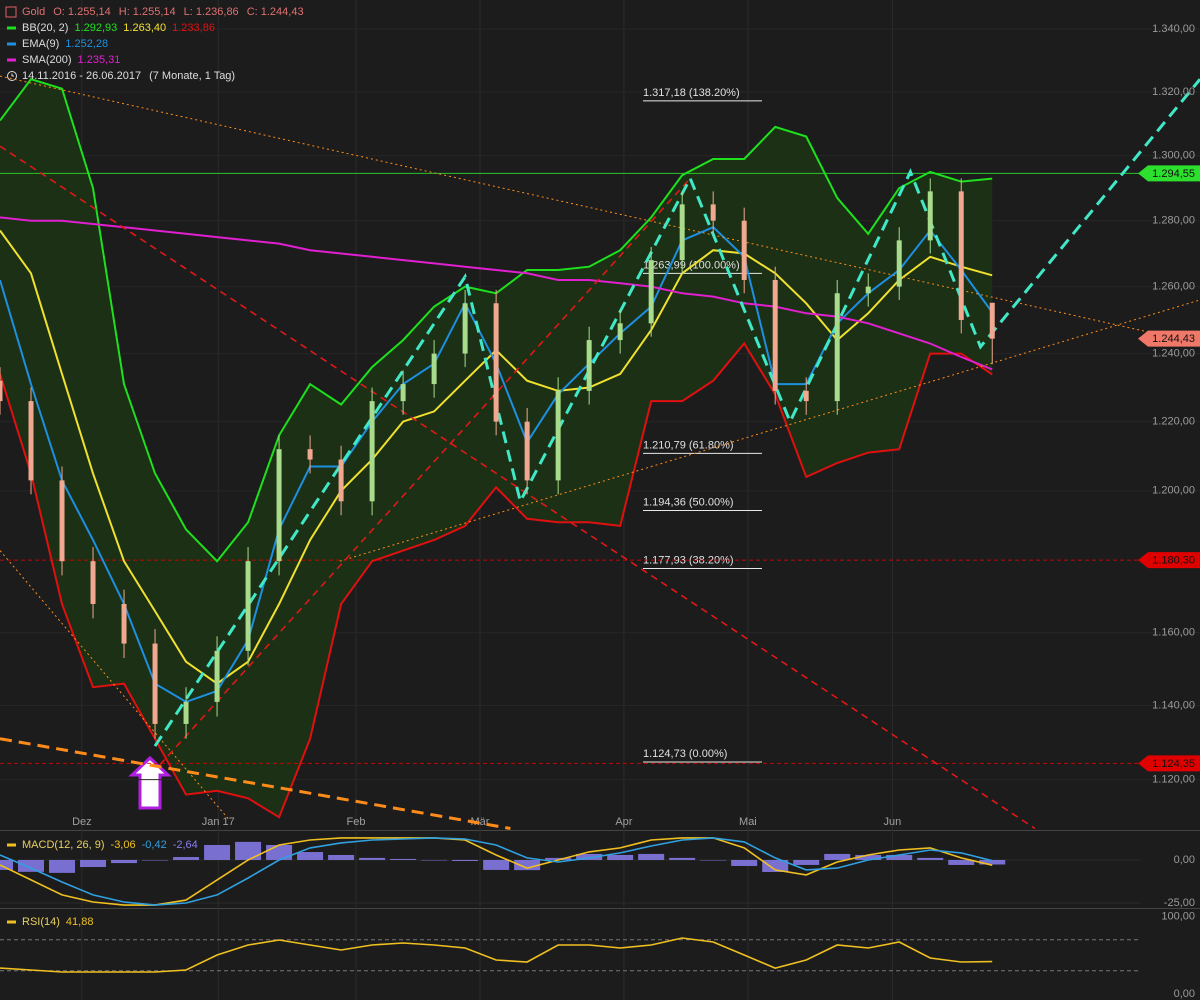 The image size is (1200, 1000). I want to click on legend-text: MACD(12, 26, 9), so click(63, 845).